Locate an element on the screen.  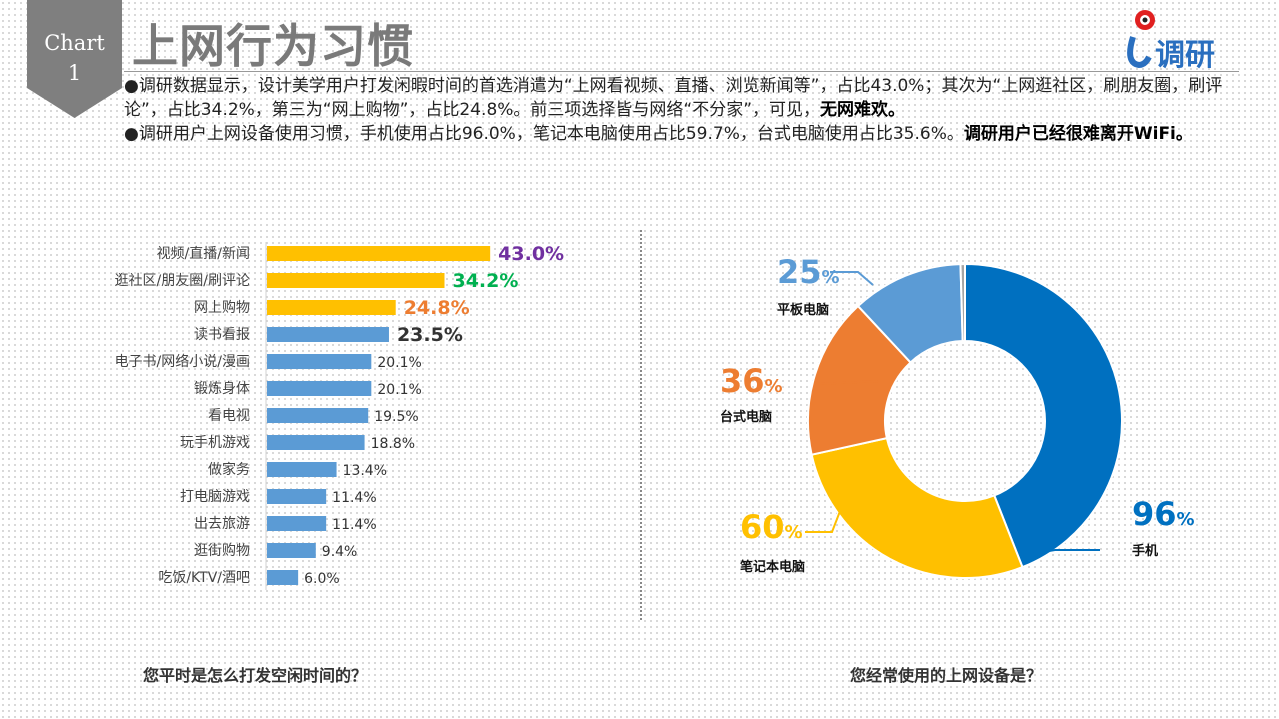
category-label: 电子书/网络小说/漫画 is located at coordinates (182, 362).